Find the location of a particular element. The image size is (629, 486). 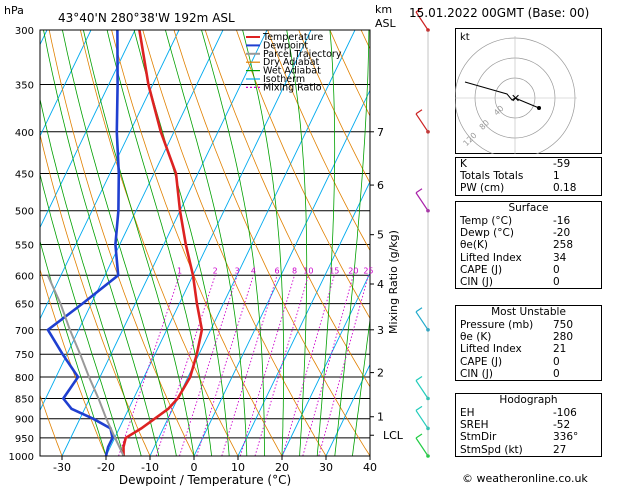

most-unstable-row: CIN (J) 0 is located at coordinates (528, 374).